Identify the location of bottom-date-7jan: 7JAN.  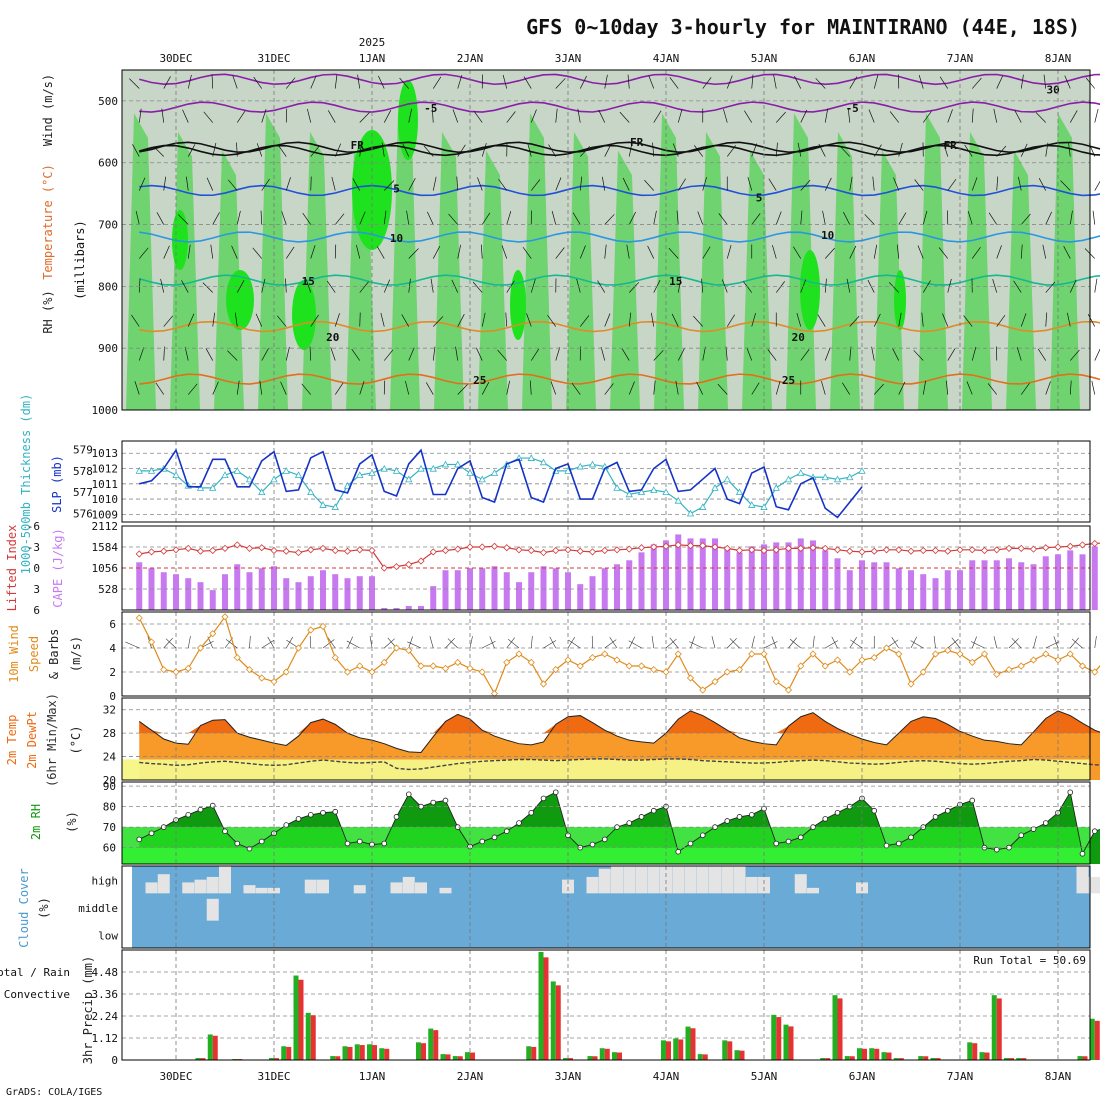
(960, 1076).